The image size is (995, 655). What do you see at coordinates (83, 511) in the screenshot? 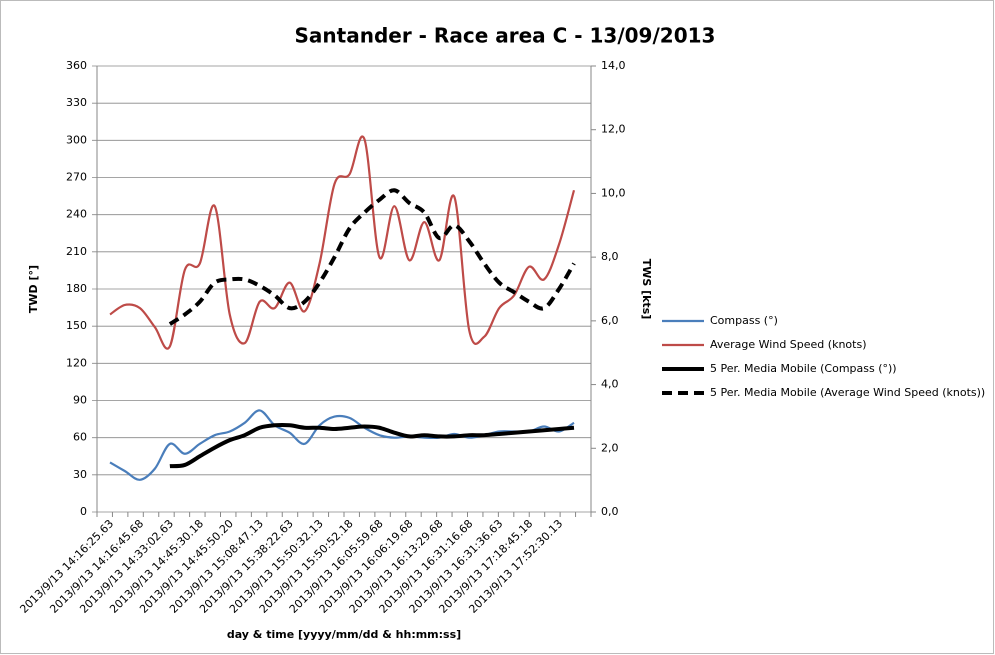
I see `y-tick-label: 0` at bounding box center [83, 511].